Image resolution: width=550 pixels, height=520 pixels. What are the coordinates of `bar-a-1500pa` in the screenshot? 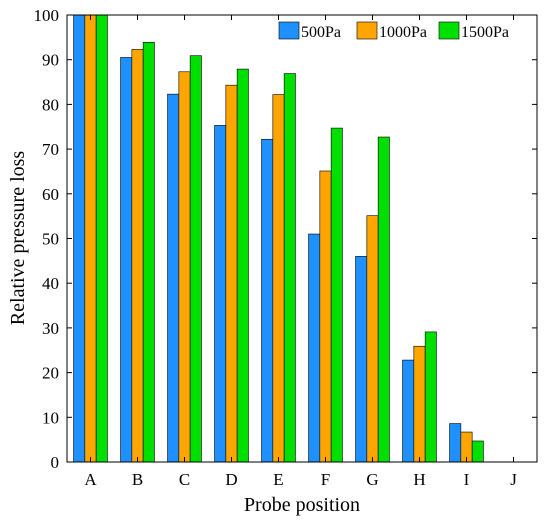 It's located at (101, 238).